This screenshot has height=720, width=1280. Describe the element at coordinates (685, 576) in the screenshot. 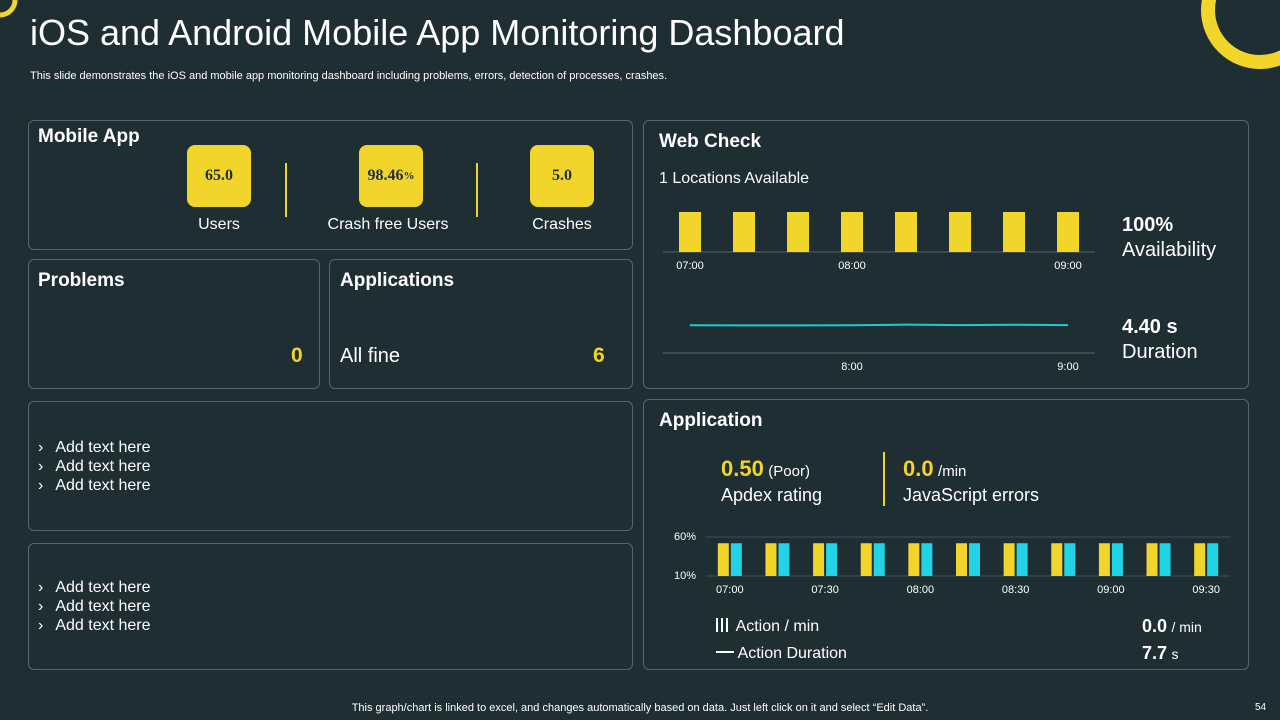

I see `y-tick-label: 10%` at that location.